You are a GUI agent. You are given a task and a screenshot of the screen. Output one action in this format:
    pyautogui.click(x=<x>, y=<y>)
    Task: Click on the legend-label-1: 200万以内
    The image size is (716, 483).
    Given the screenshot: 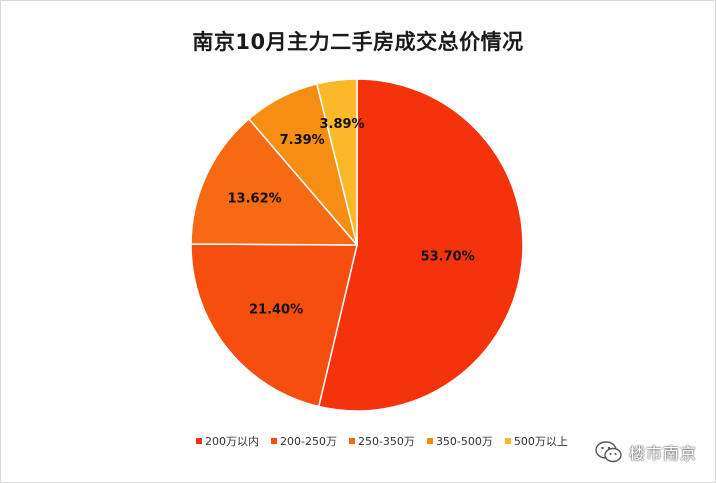 What is the action you would take?
    pyautogui.click(x=232, y=441)
    